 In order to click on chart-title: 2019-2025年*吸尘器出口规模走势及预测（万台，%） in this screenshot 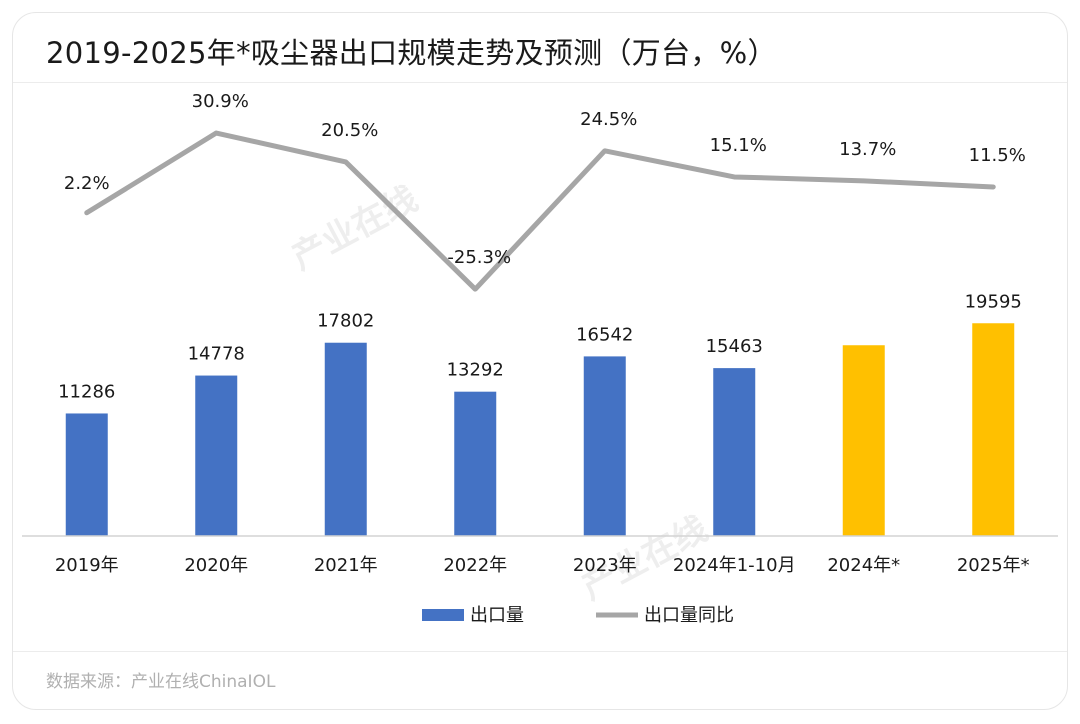, I will do `click(411, 53)`.